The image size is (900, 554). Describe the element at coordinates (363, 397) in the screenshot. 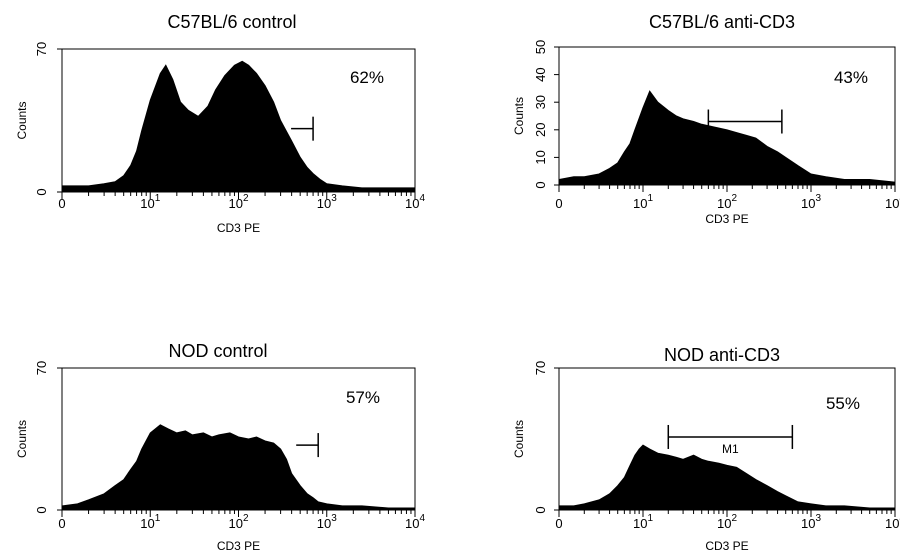

I see `gate-percentage: 57%` at that location.